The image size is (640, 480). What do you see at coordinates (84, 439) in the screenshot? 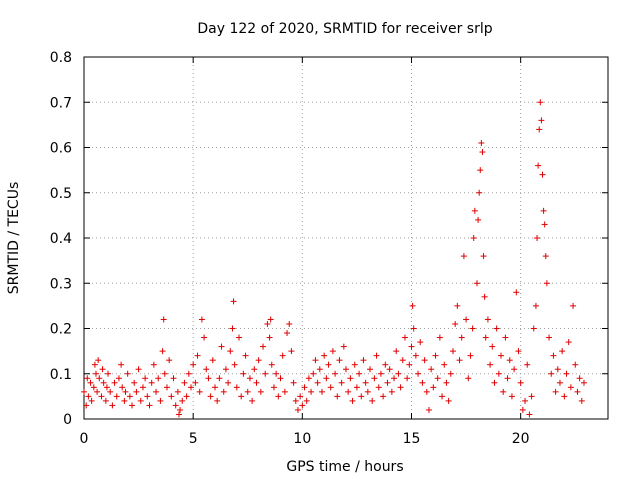
I see `x-tick-label: 0` at bounding box center [84, 439].